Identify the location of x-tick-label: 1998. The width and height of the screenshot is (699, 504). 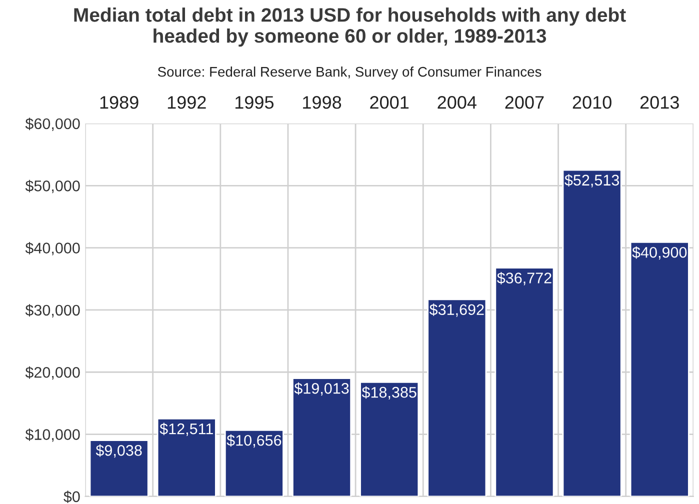
(322, 102).